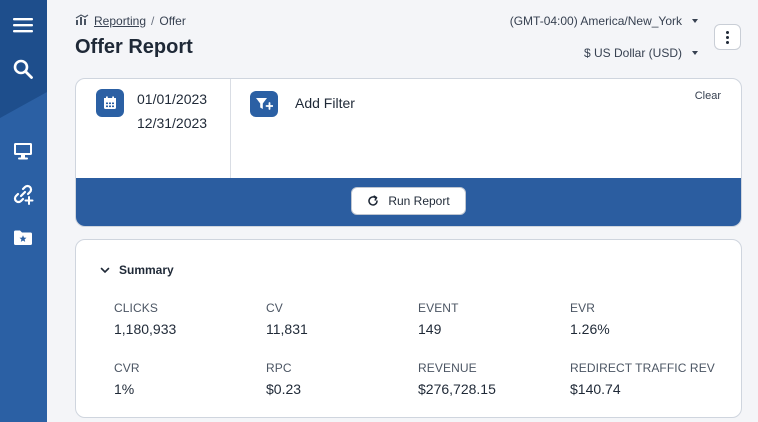 The width and height of the screenshot is (758, 422). Describe the element at coordinates (582, 308) in the screenshot. I see `metric-label: EVR` at that location.